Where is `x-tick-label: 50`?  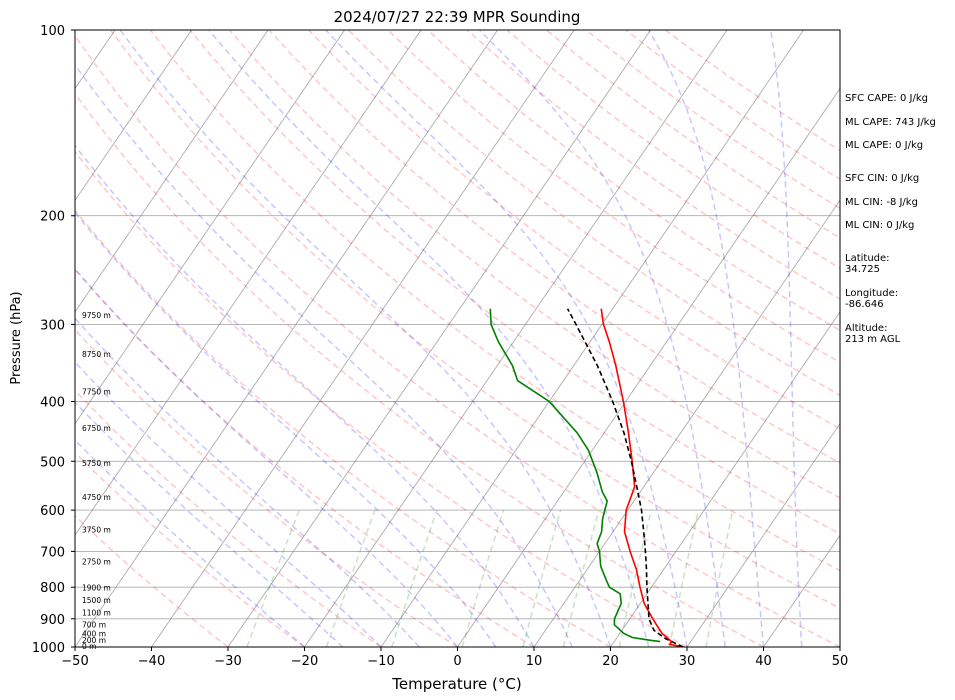 x-tick-label: 50 is located at coordinates (840, 661).